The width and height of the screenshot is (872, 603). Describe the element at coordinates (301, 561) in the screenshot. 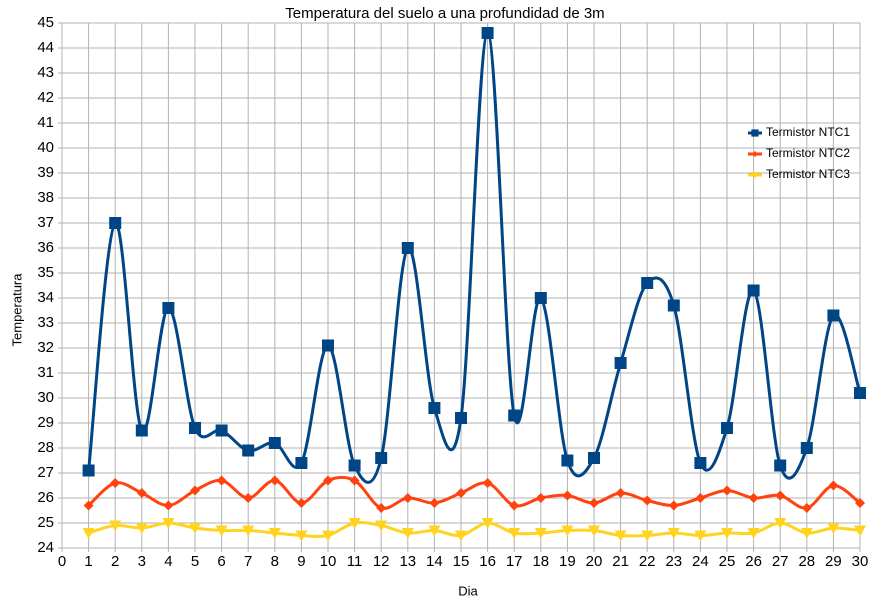

I see `x-tick-label: 9` at that location.